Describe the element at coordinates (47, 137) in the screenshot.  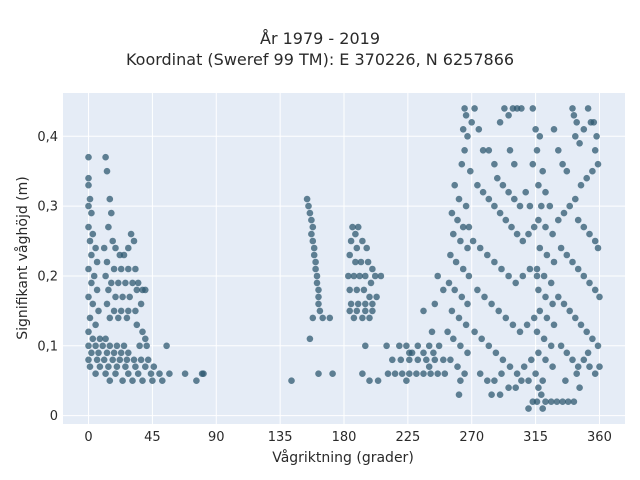
I see `y-tick-label: 0,4` at that location.